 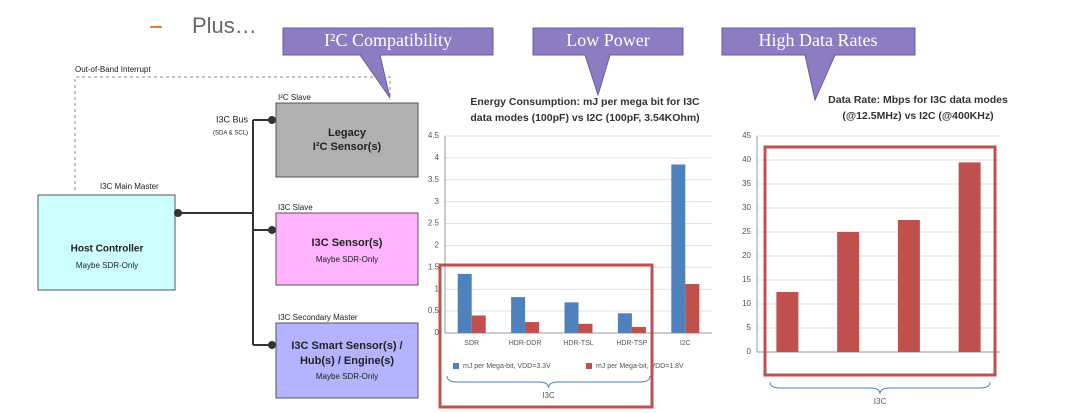 What do you see at coordinates (437, 245) in the screenshot?
I see `y-tick-label: 2` at bounding box center [437, 245].